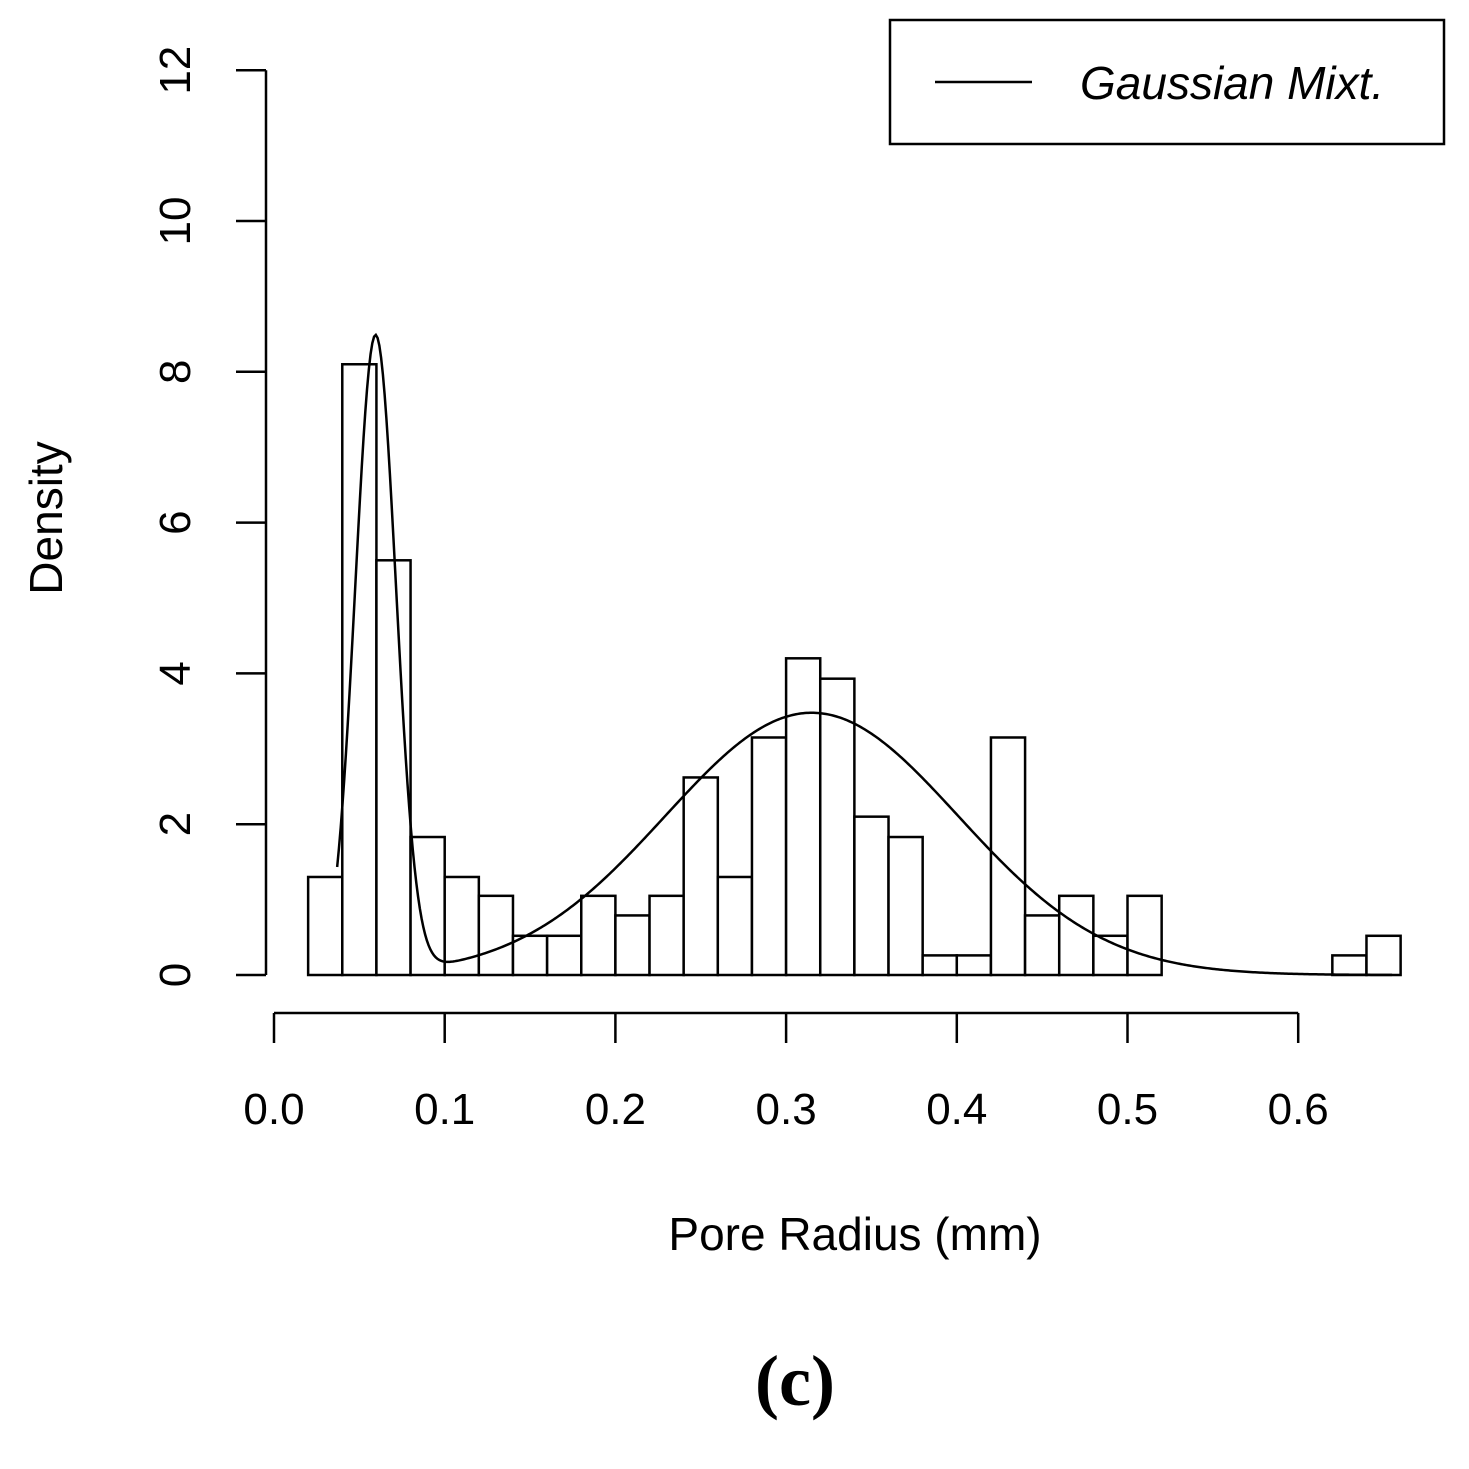 The height and width of the screenshot is (1469, 1469). I want to click on y-tick-label: 6, so click(175, 522).